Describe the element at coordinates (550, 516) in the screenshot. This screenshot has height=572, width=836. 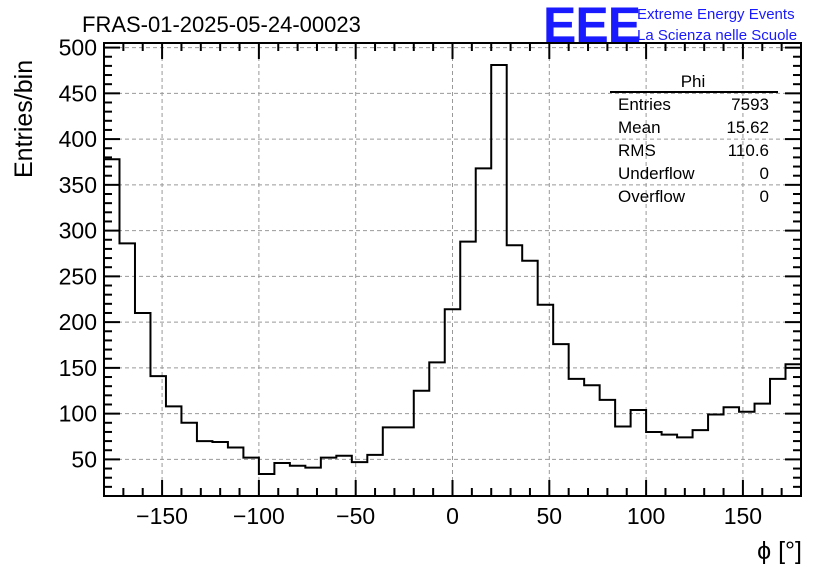
I see `x-tick-label: 50` at that location.